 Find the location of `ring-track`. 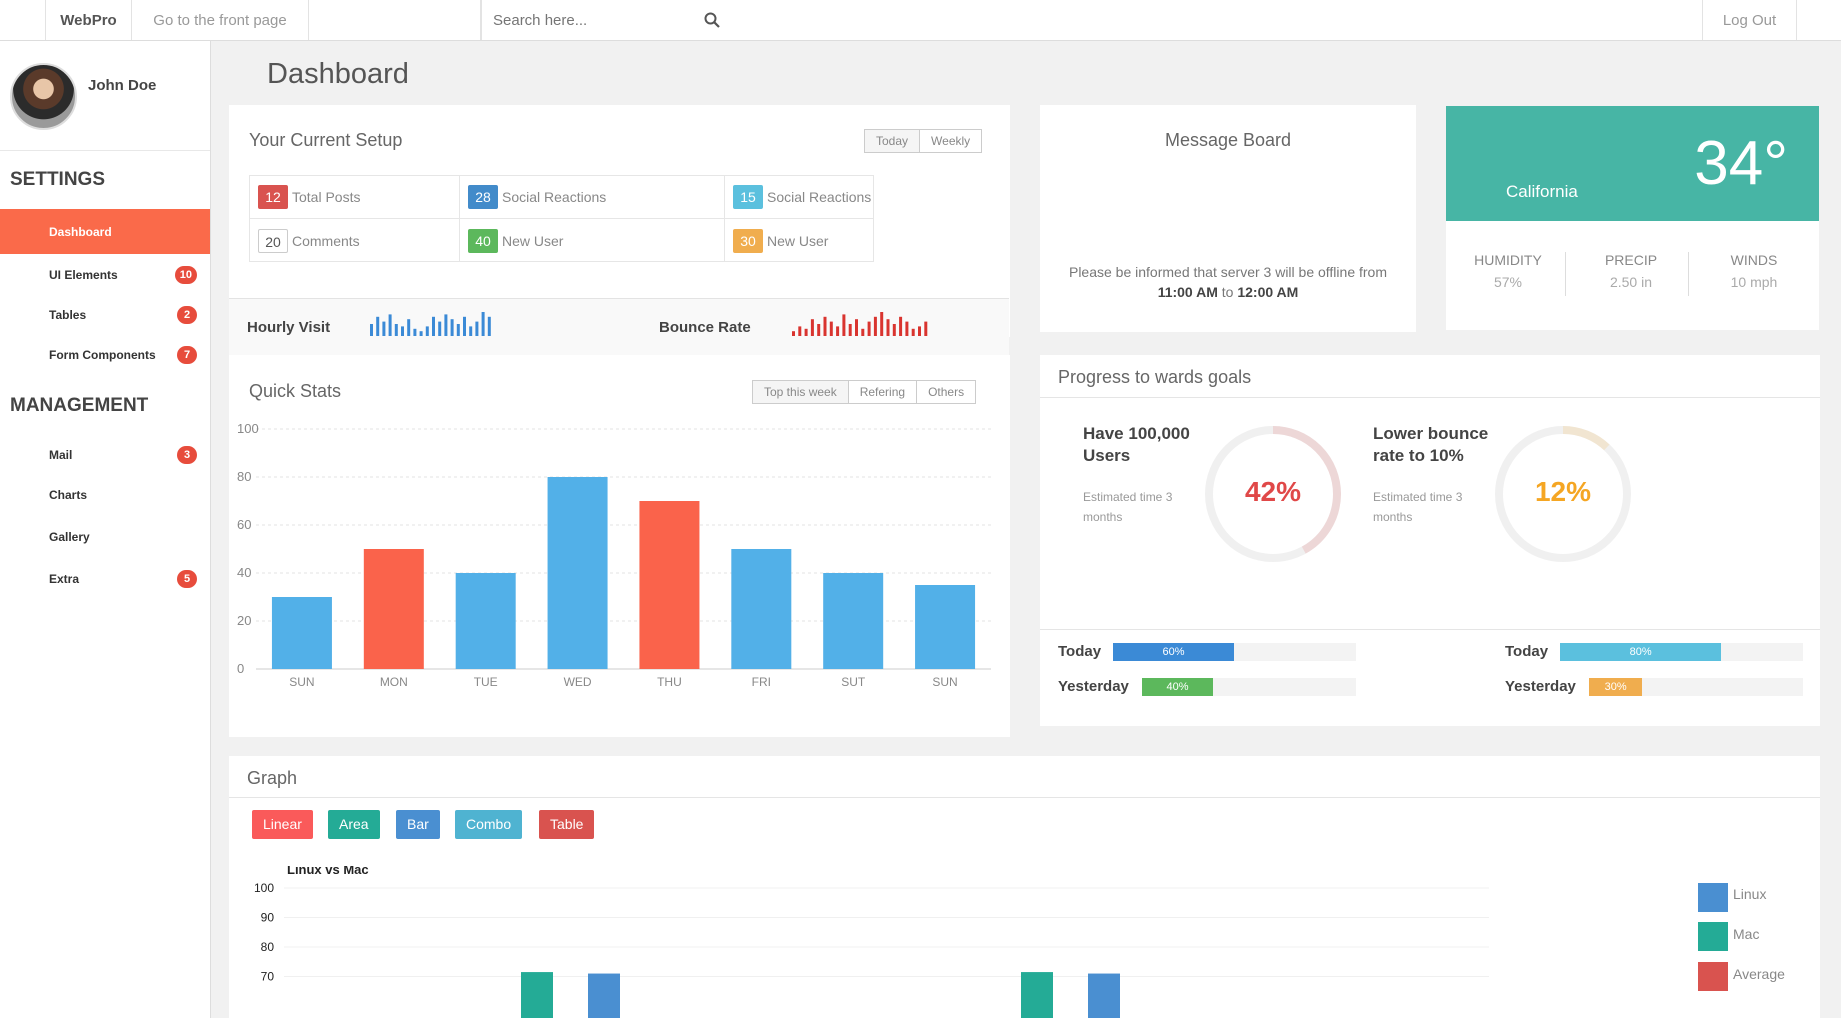

ring-track is located at coordinates (1563, 494).